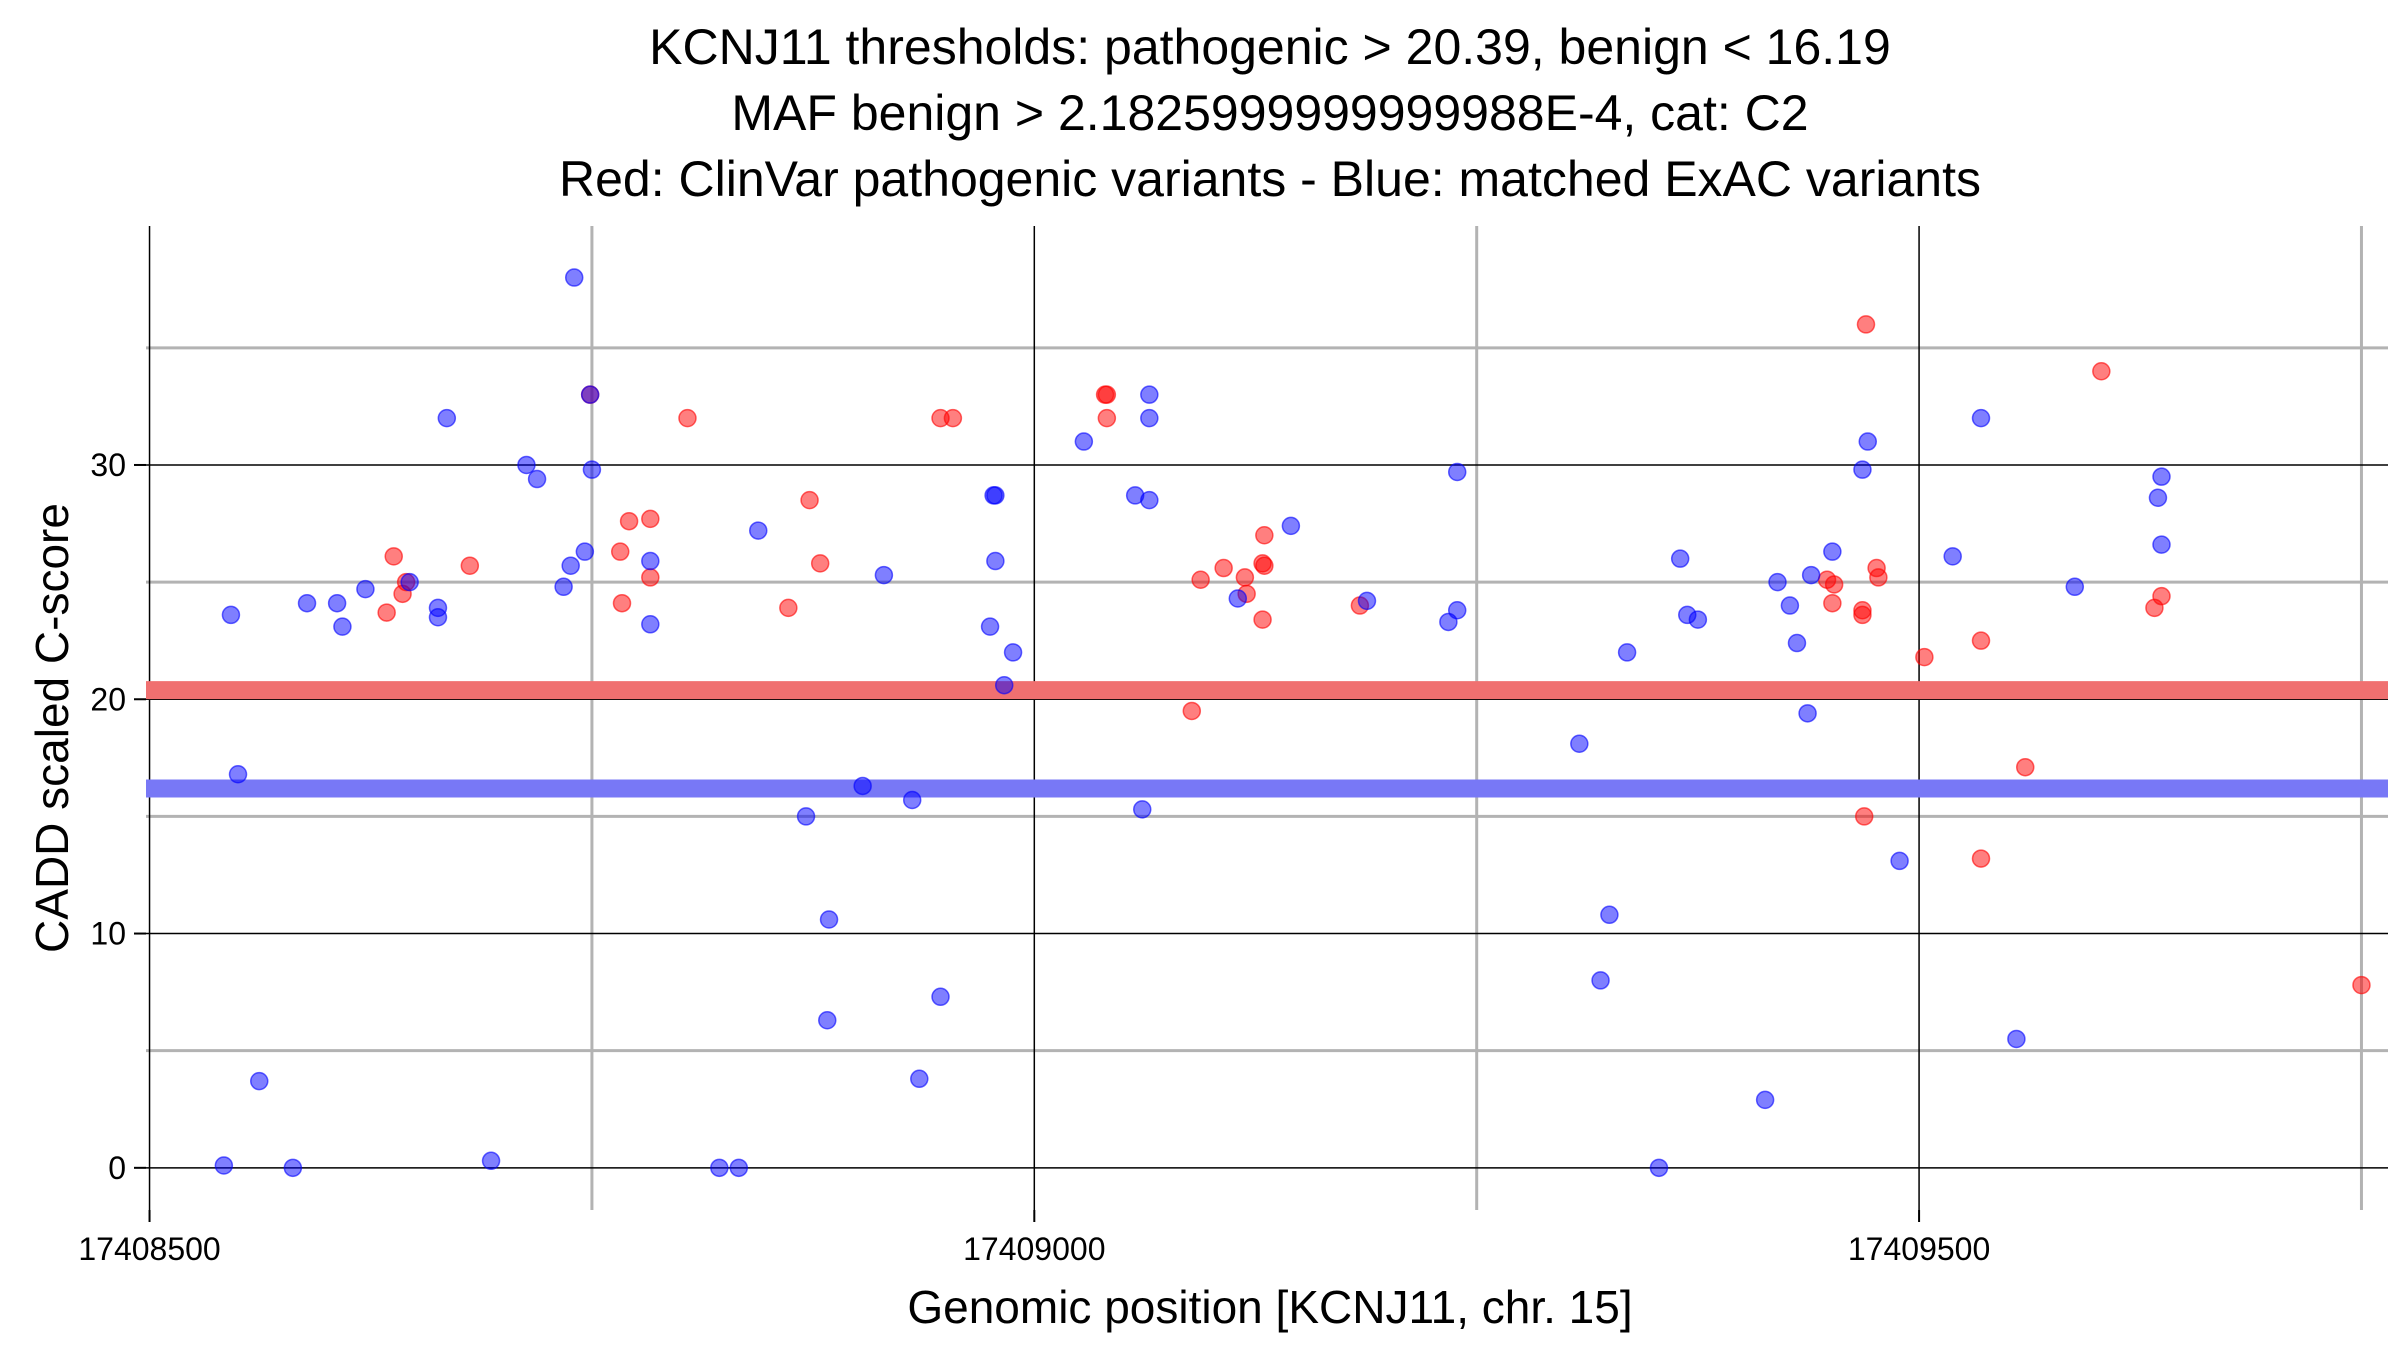 The image size is (2400, 1350). Describe the element at coordinates (1267, 739) in the screenshot. I see `threshold-lines` at that location.